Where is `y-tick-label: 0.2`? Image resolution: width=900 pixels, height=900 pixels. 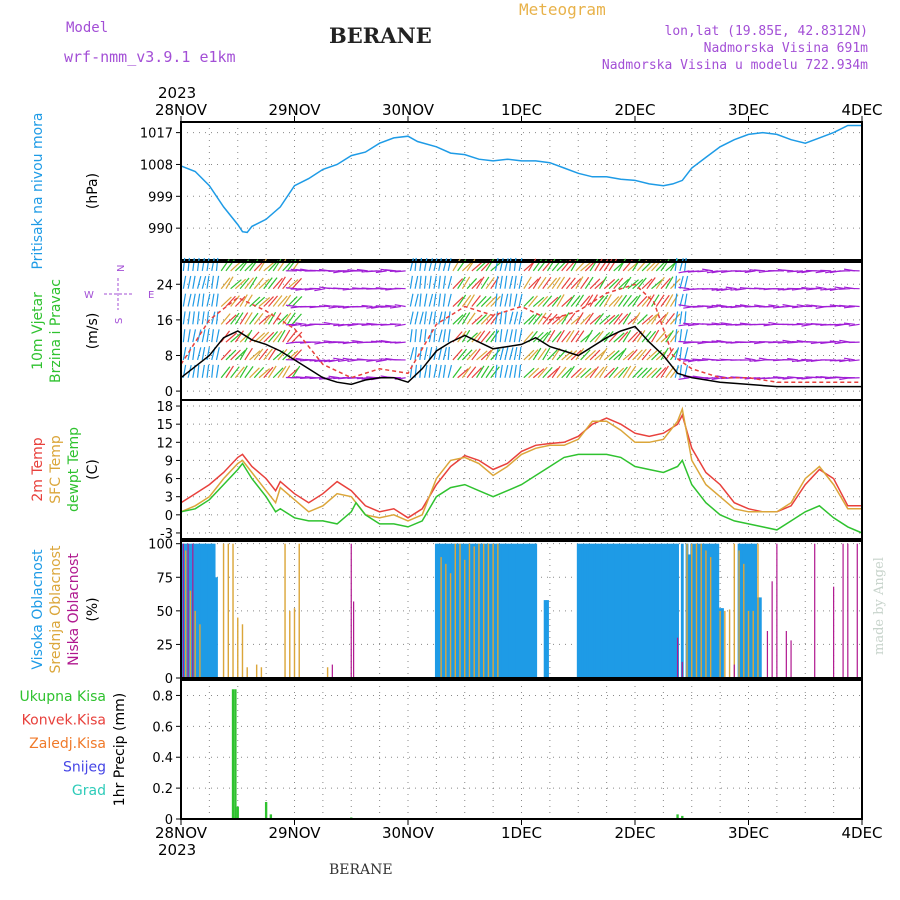
y-tick-label: 0.2 is located at coordinates (162, 789).